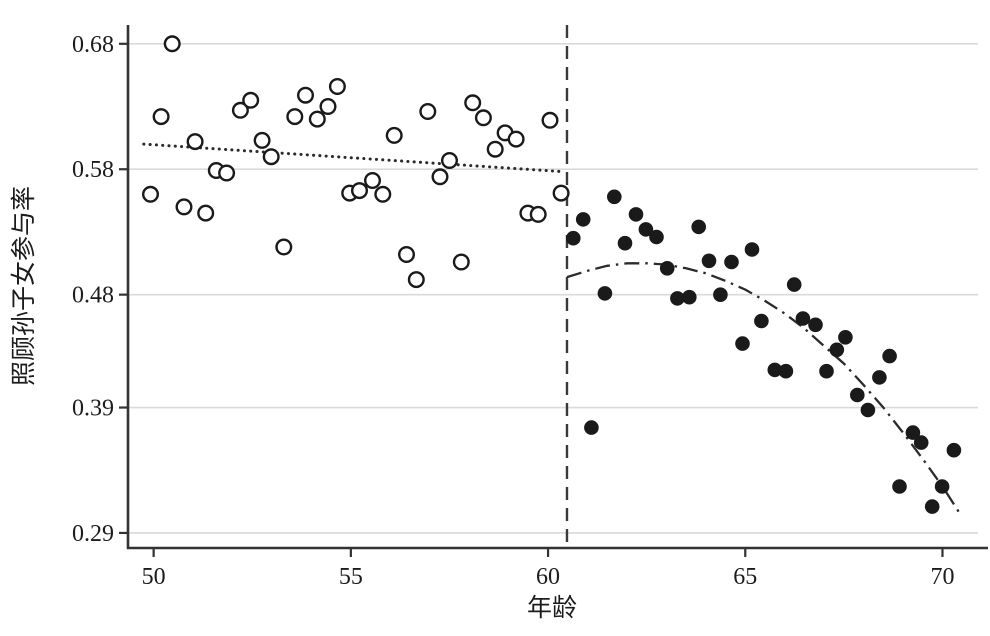 This screenshot has height=636, width=990. Describe the element at coordinates (154, 577) in the screenshot. I see `x-tick-label: 50` at that location.